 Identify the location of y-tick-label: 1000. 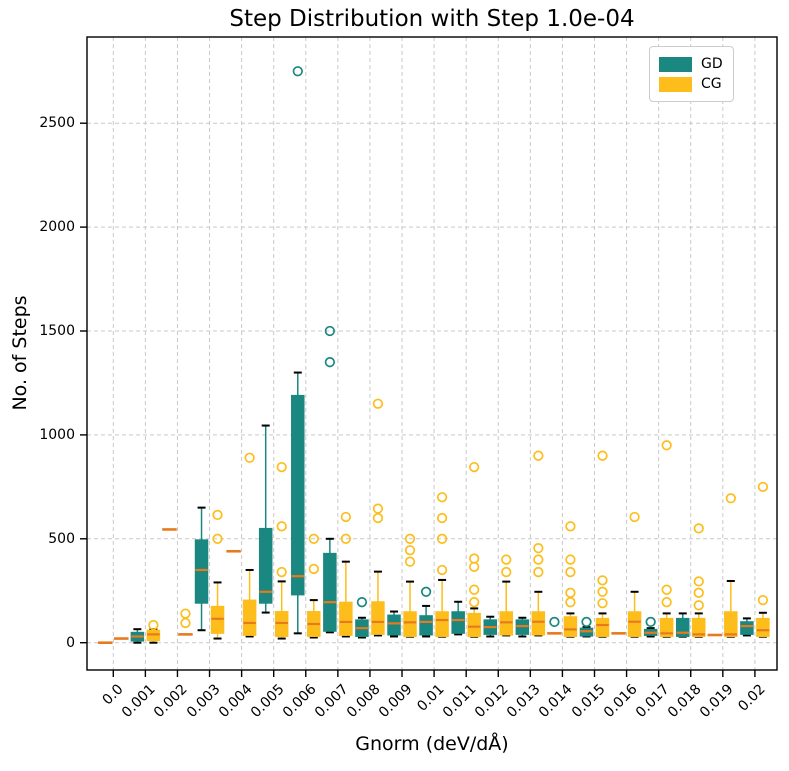
(57, 434).